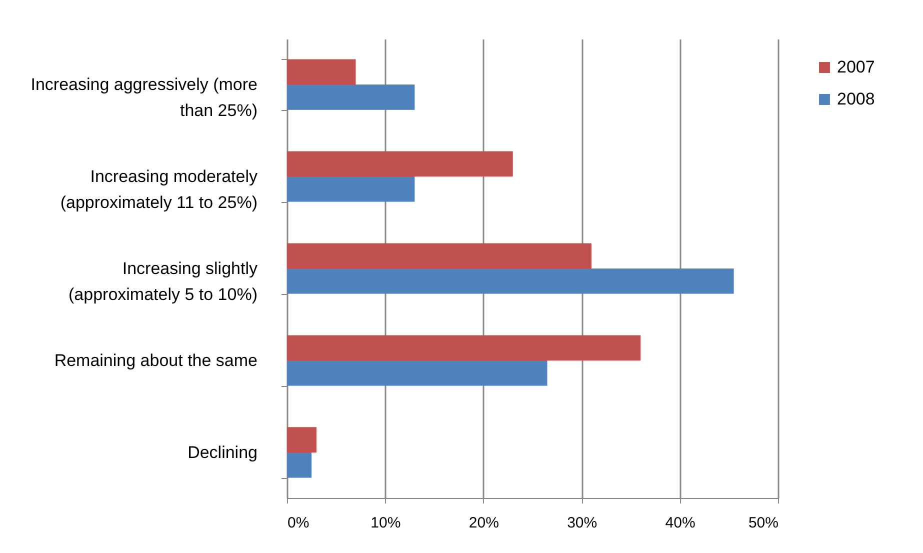 This screenshot has width=923, height=553. I want to click on y-tick-label: Increasing aggressively (more than 25%), so click(144, 97).